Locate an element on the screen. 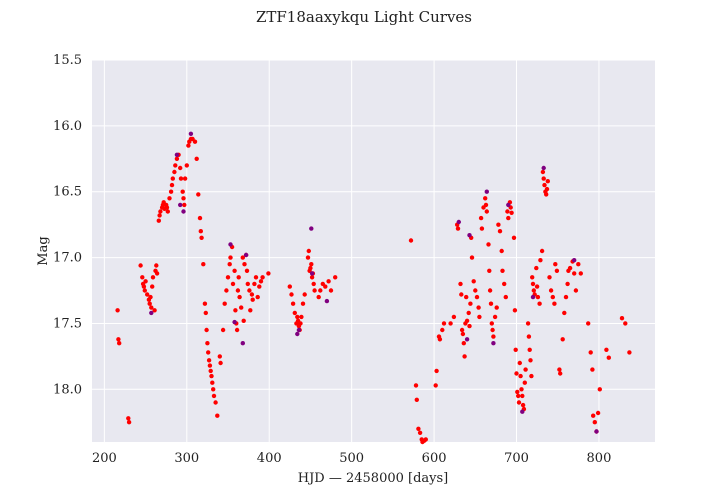 The image size is (728, 498). x-tick-label: 700 is located at coordinates (516, 458).